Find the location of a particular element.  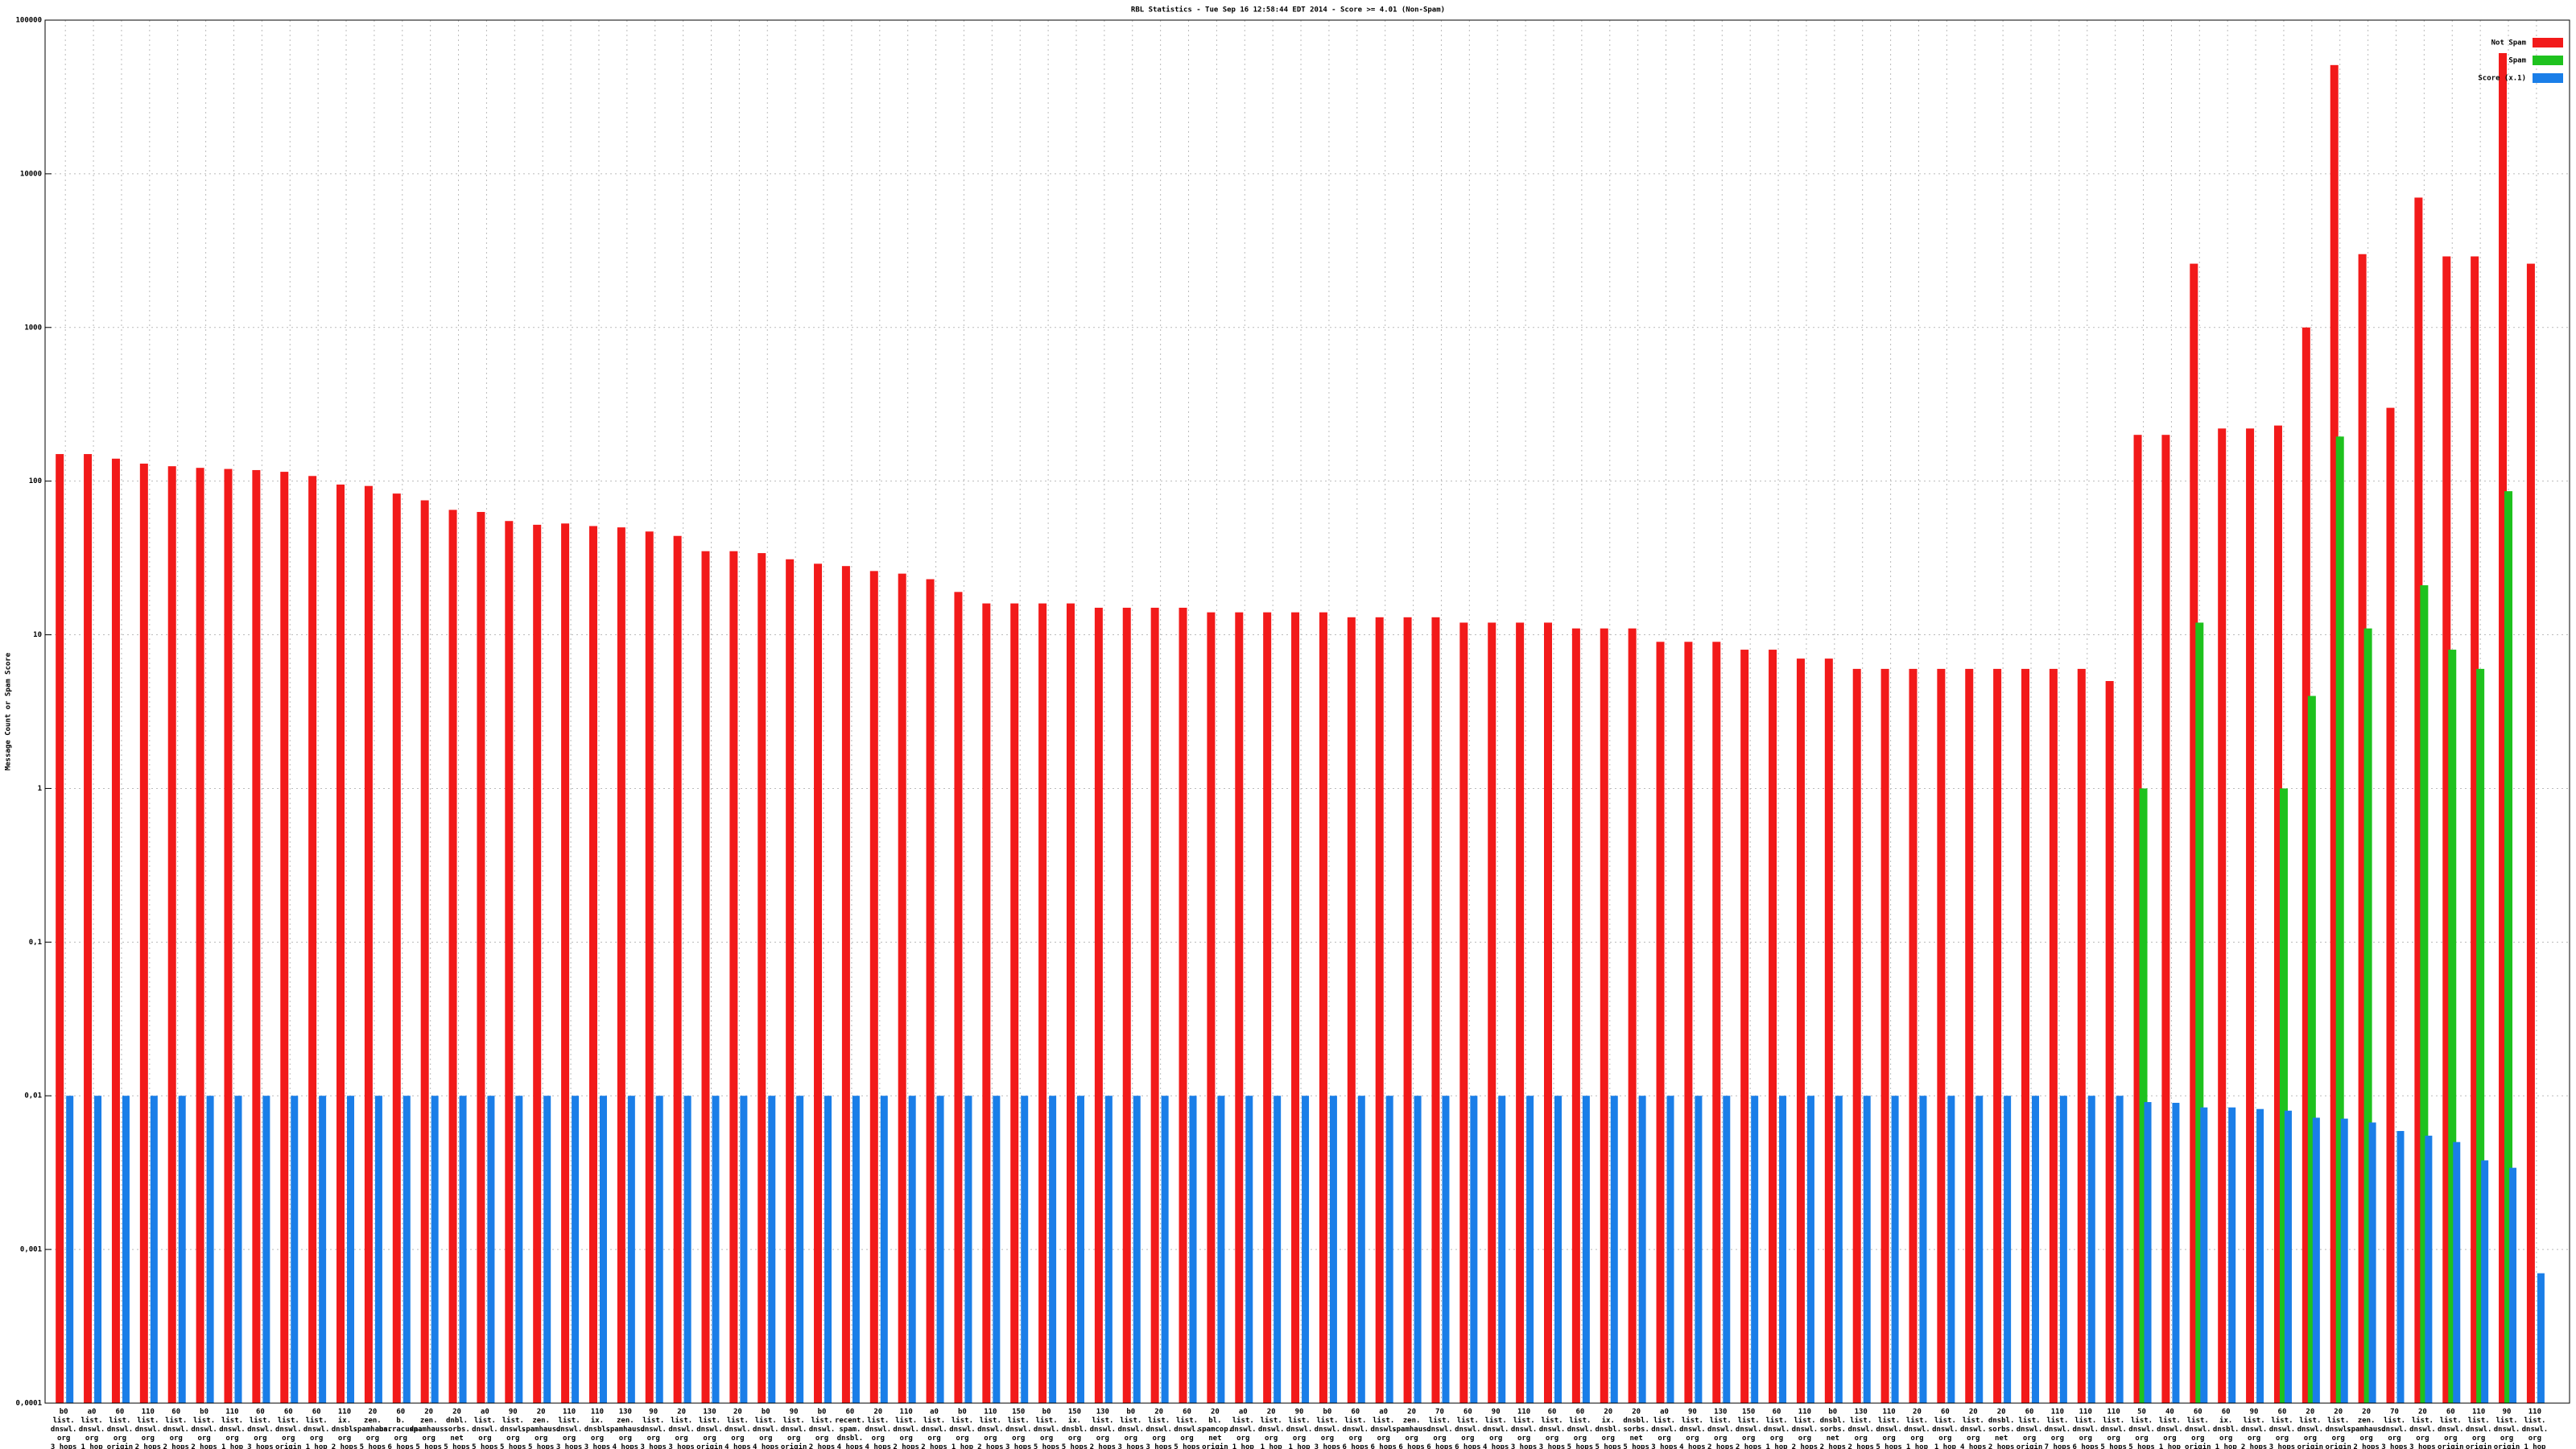

x-tick-label: 110 ix. dnsbl. org 2 hops is located at coordinates (345, 1428).